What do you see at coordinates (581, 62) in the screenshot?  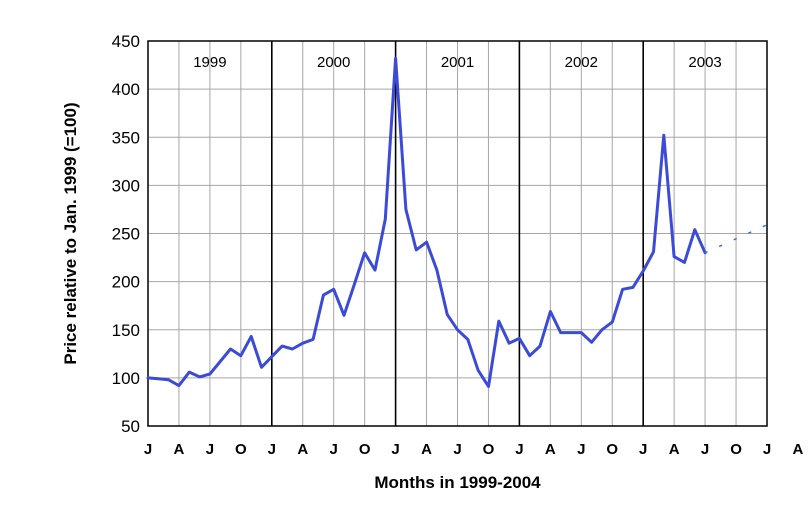 I see `year-label: 2002` at bounding box center [581, 62].